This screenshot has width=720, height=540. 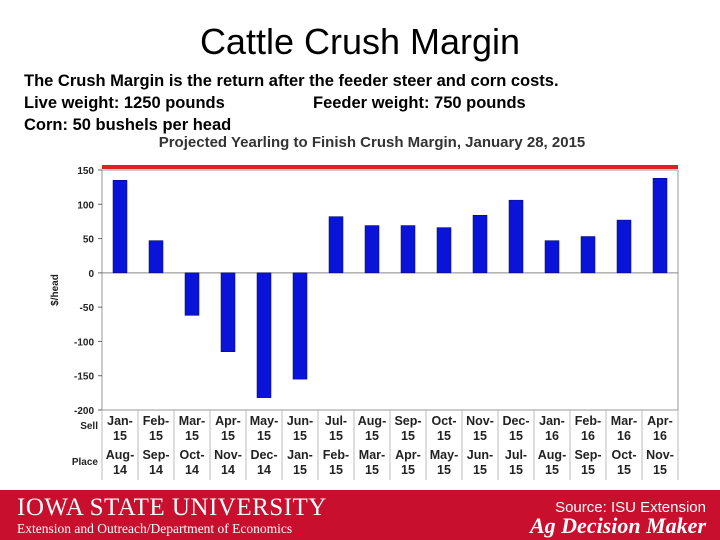 What do you see at coordinates (444, 421) in the screenshot?
I see `sell-month-label: Oct-` at bounding box center [444, 421].